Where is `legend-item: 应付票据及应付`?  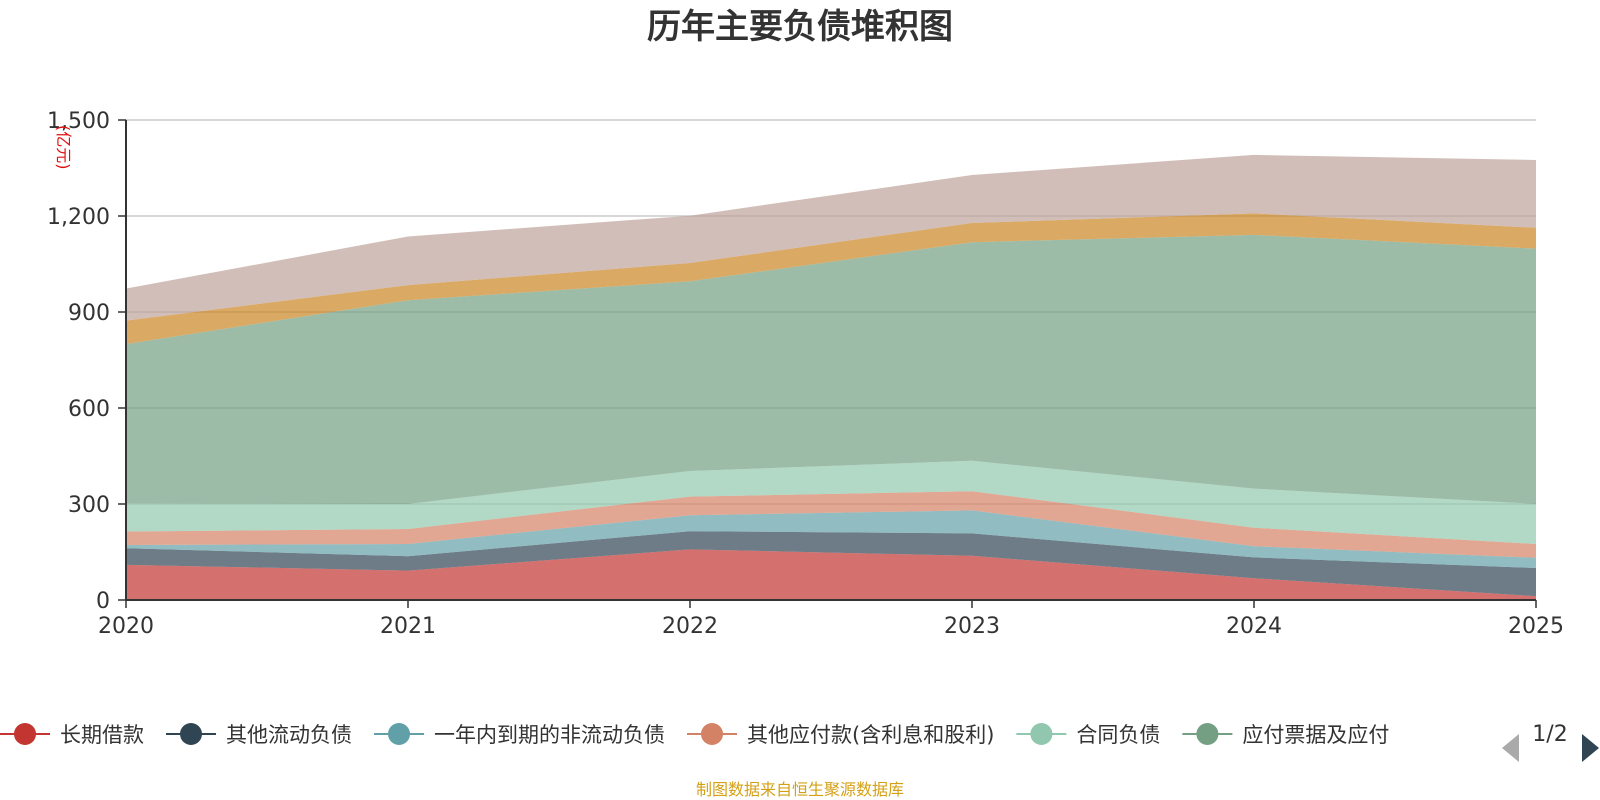 legend-item: 应付票据及应付 is located at coordinates (1285, 735).